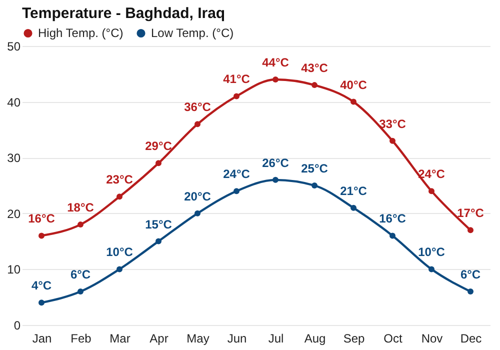 The width and height of the screenshot is (500, 350). Describe the element at coordinates (276, 62) in the screenshot. I see `data-label: 44°C` at that location.